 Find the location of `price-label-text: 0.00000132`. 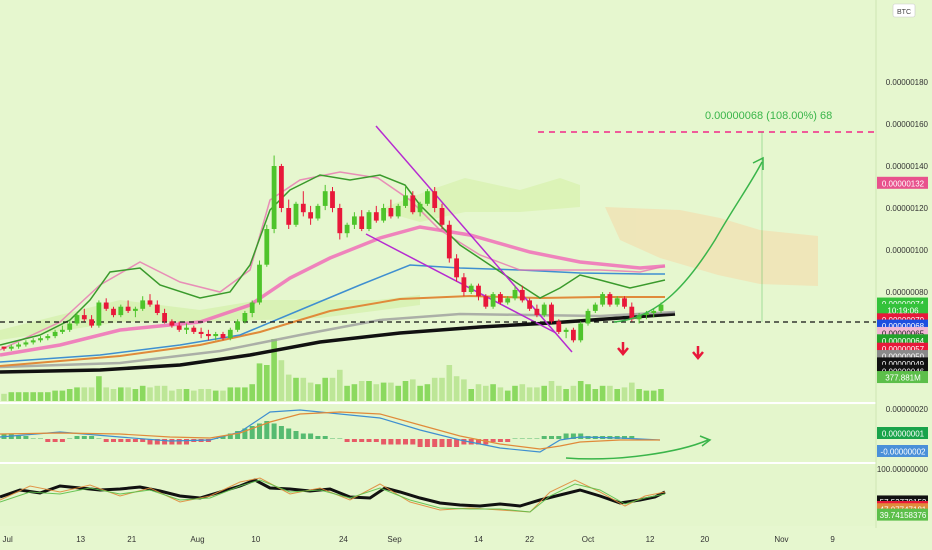

price-label-text: 0.00000132 is located at coordinates (903, 183).